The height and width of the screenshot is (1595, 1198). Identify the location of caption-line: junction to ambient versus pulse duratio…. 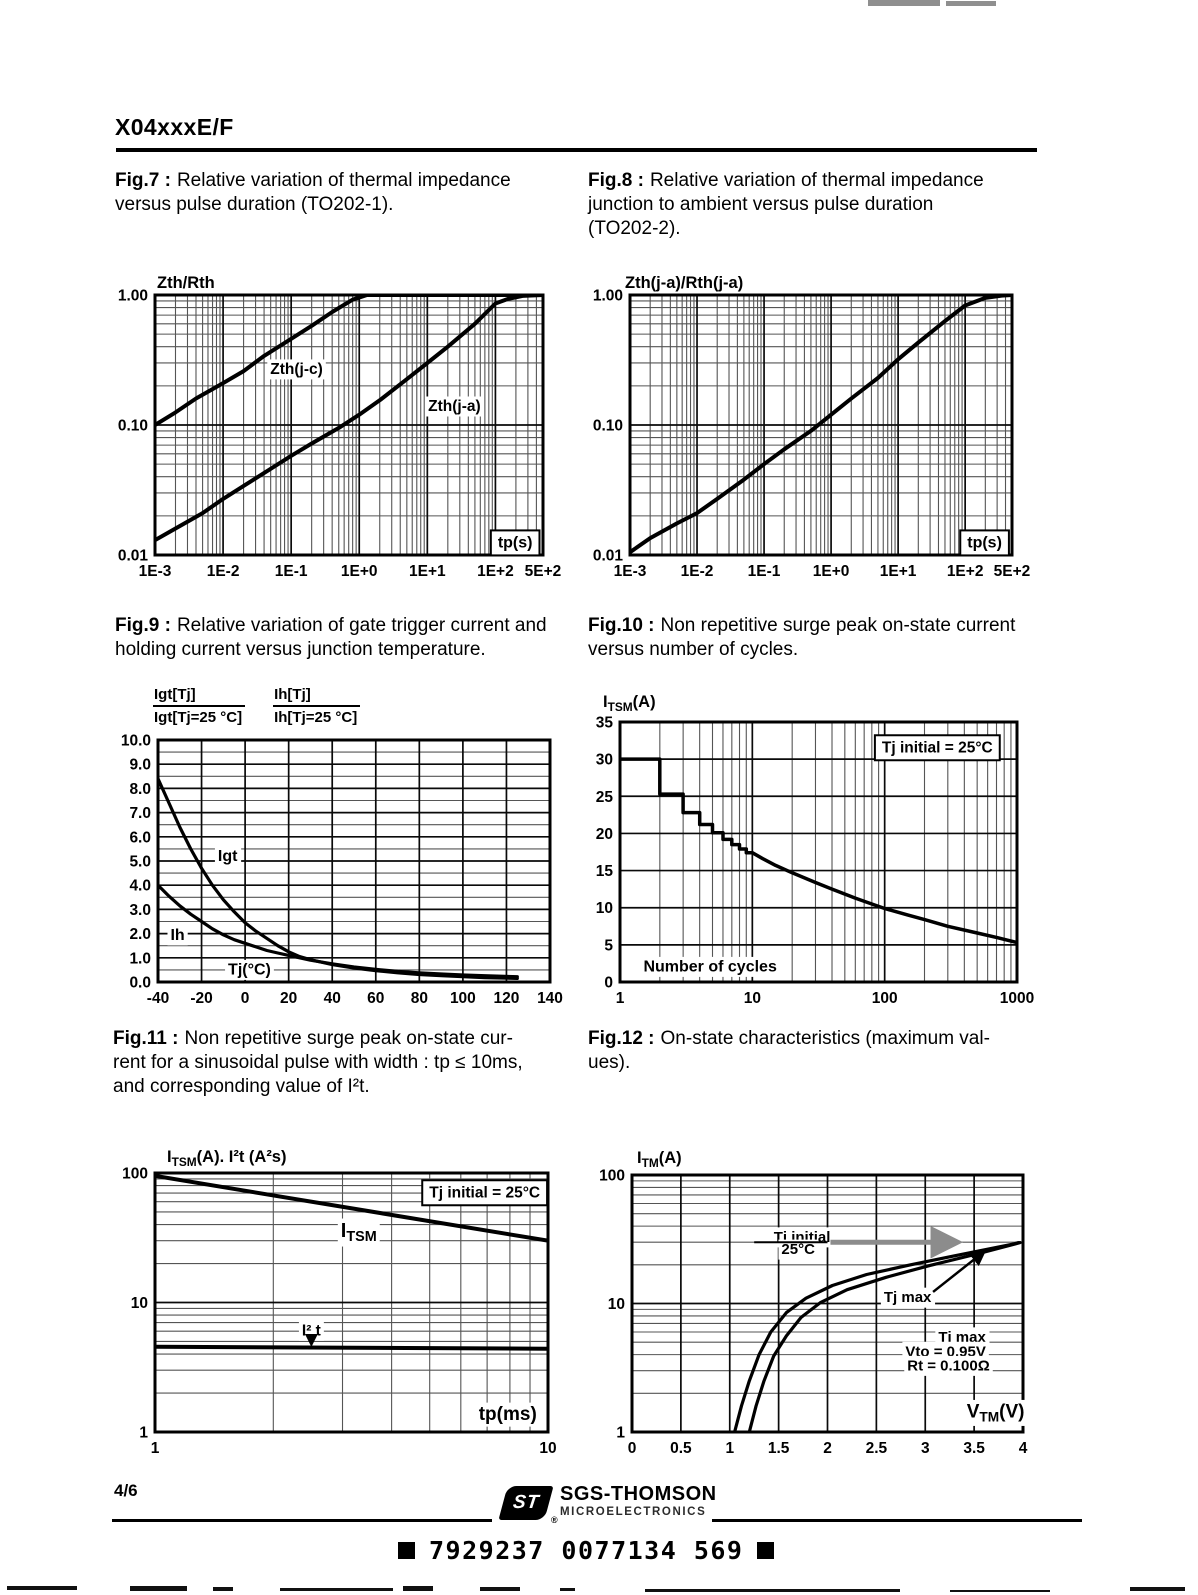
(761, 205).